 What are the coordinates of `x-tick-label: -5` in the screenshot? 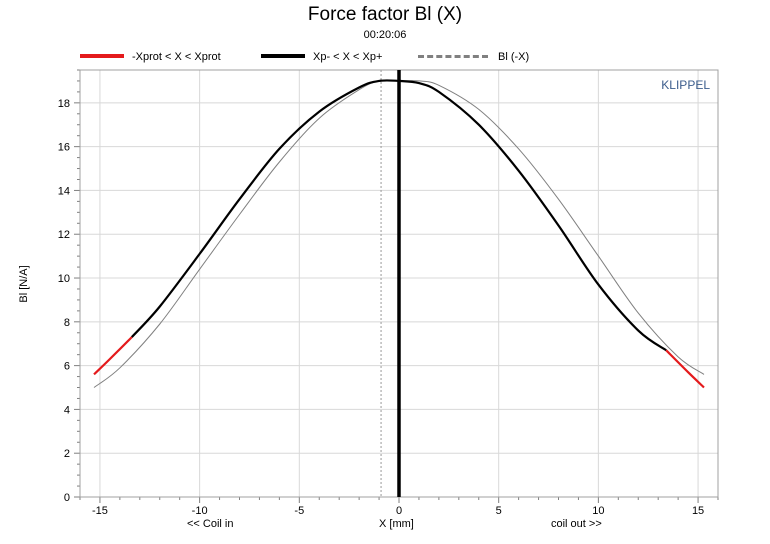 It's located at (299, 511).